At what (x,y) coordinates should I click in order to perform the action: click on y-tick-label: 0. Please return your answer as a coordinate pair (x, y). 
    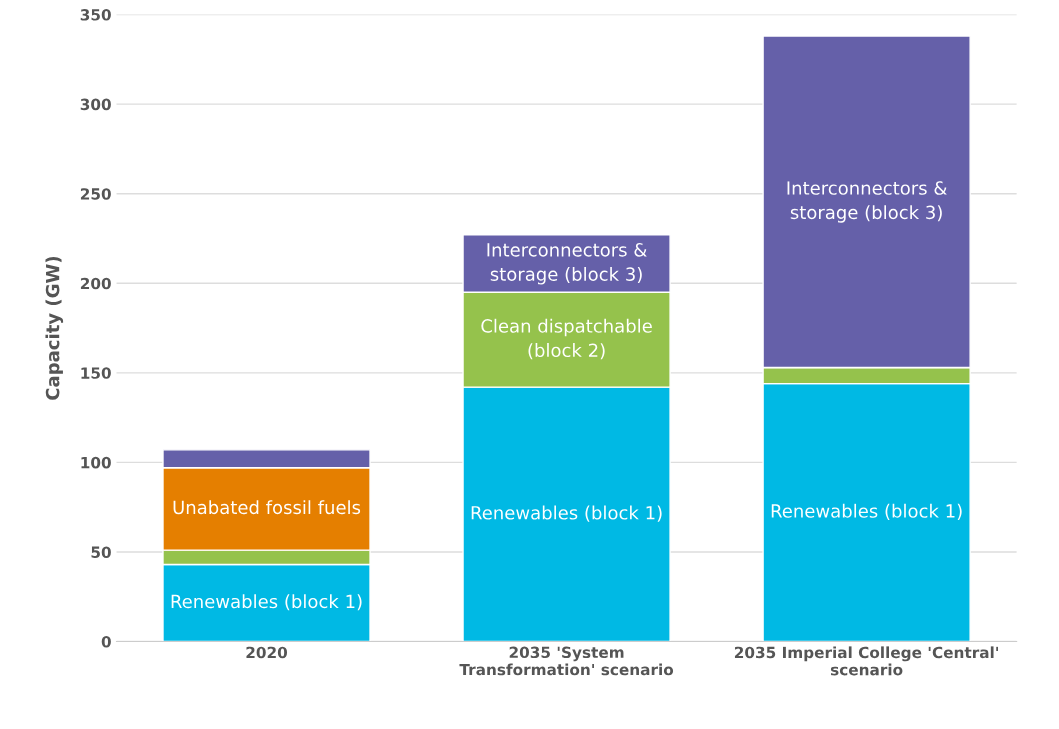
    Looking at the image, I should click on (106, 641).